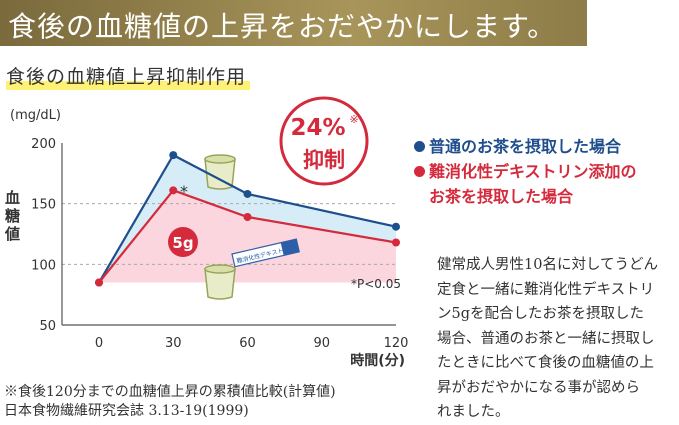 This screenshot has width=679, height=425. Describe the element at coordinates (546, 338) in the screenshot. I see `description-line: 場合、普通のお茶と一緒に摂取し` at that location.